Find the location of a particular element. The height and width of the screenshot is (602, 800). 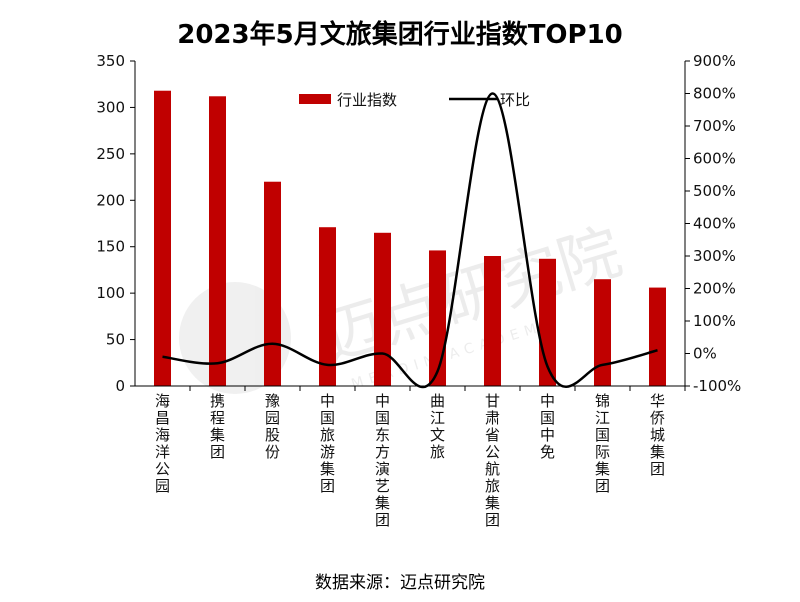

chart-title: 2023年5月文旅集团行业指数TOP10 is located at coordinates (400, 35).